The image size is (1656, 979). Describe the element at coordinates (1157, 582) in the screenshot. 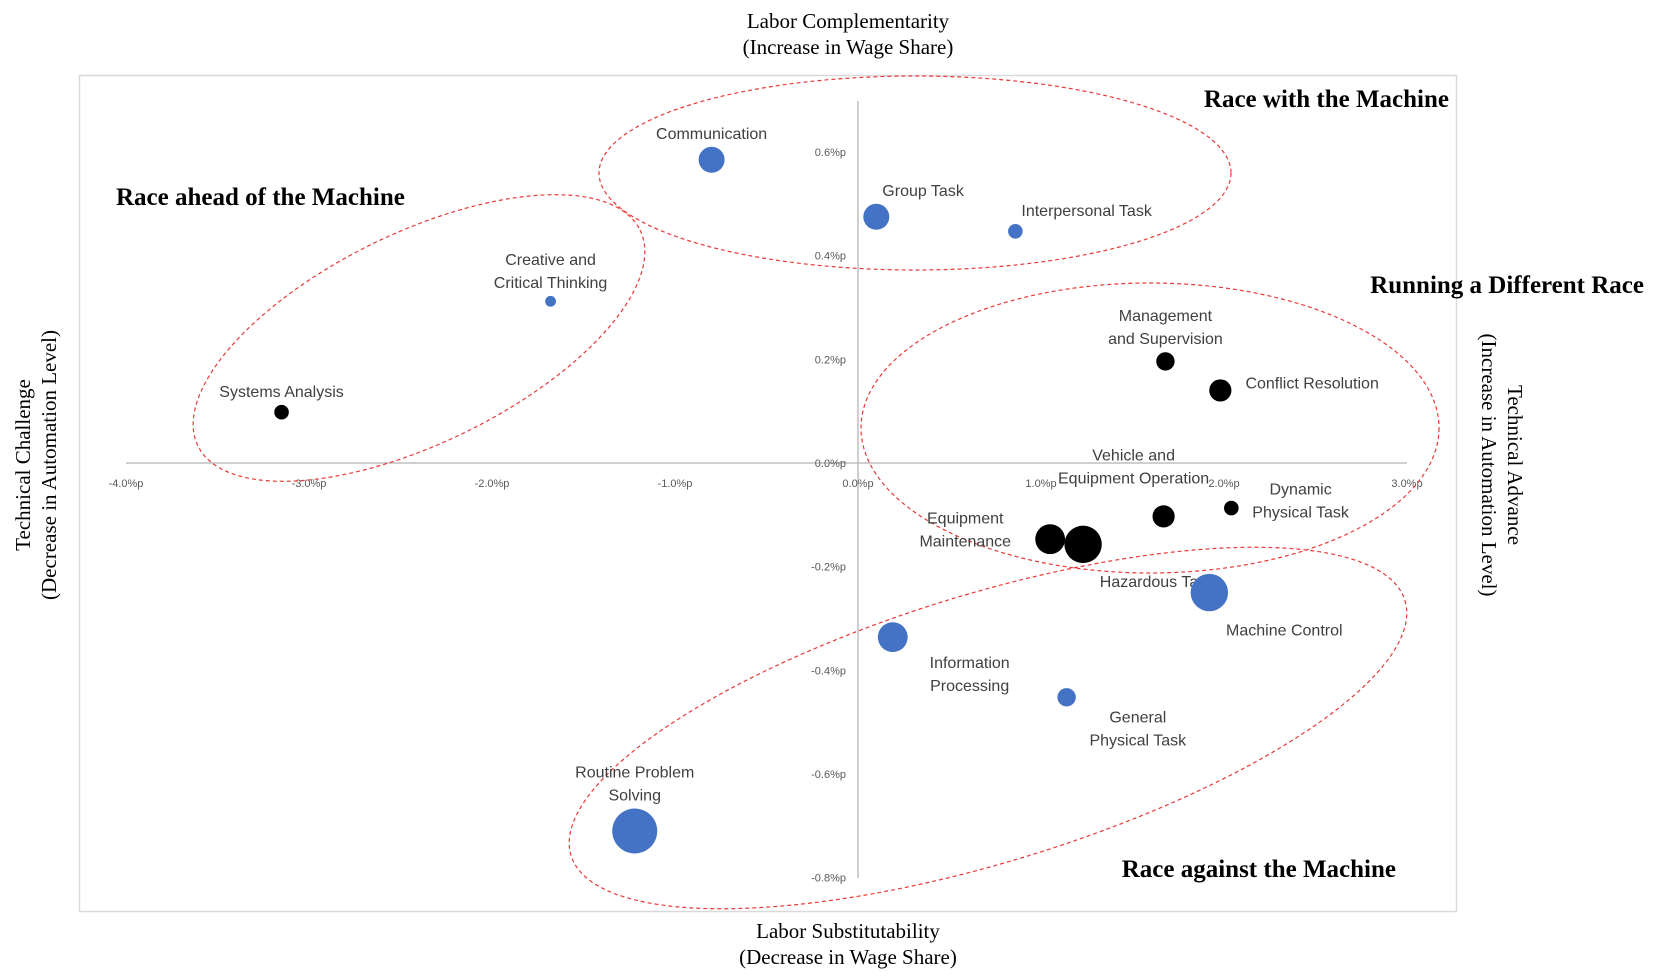

I see `point-label-hazardous-task: Hazardous Task` at that location.